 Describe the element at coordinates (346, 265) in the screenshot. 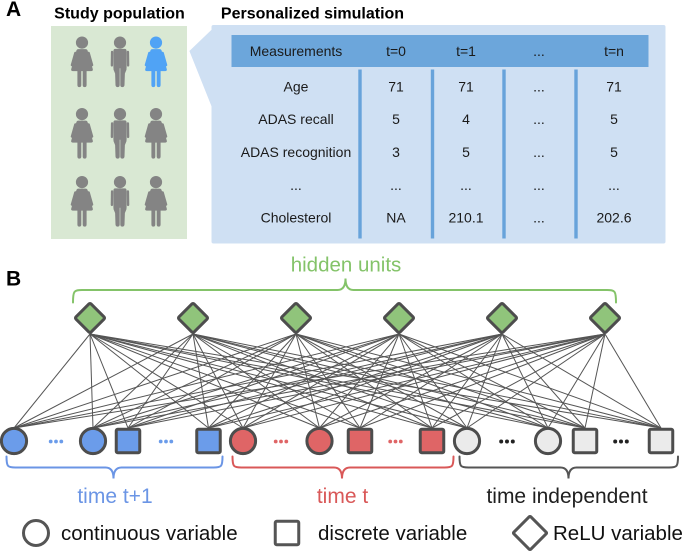

I see `svg-text: hidden units` at that location.